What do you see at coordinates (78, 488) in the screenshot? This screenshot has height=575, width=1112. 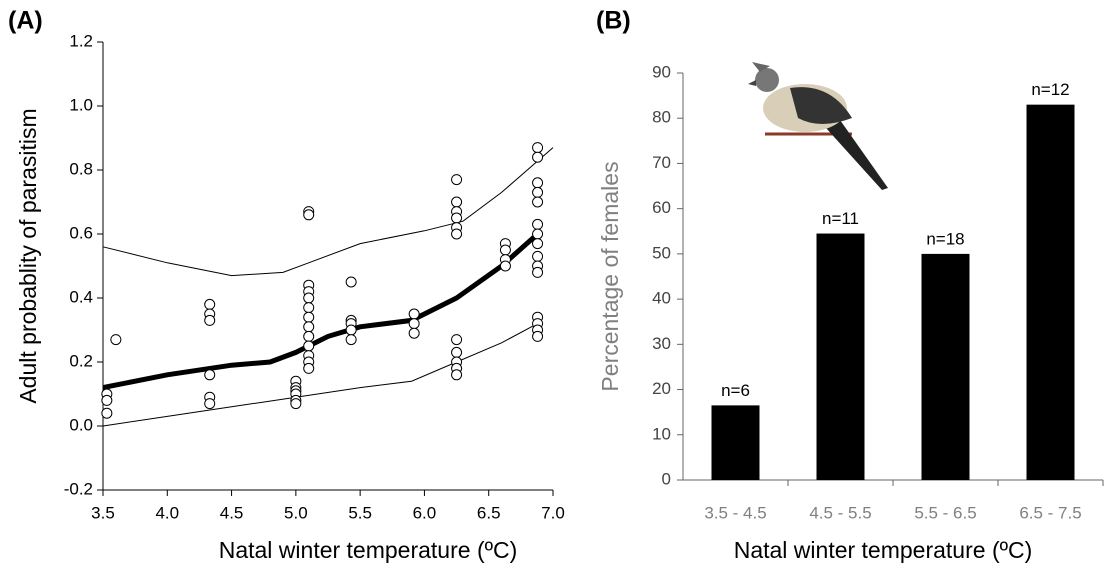 I see `y-tick-label: -0.2` at bounding box center [78, 488].